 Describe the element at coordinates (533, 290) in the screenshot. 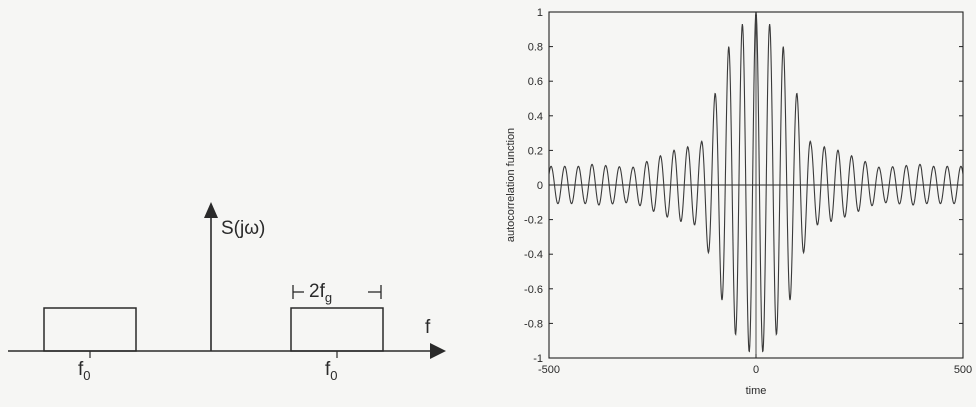

I see `y-tick-label: -0.6` at that location.